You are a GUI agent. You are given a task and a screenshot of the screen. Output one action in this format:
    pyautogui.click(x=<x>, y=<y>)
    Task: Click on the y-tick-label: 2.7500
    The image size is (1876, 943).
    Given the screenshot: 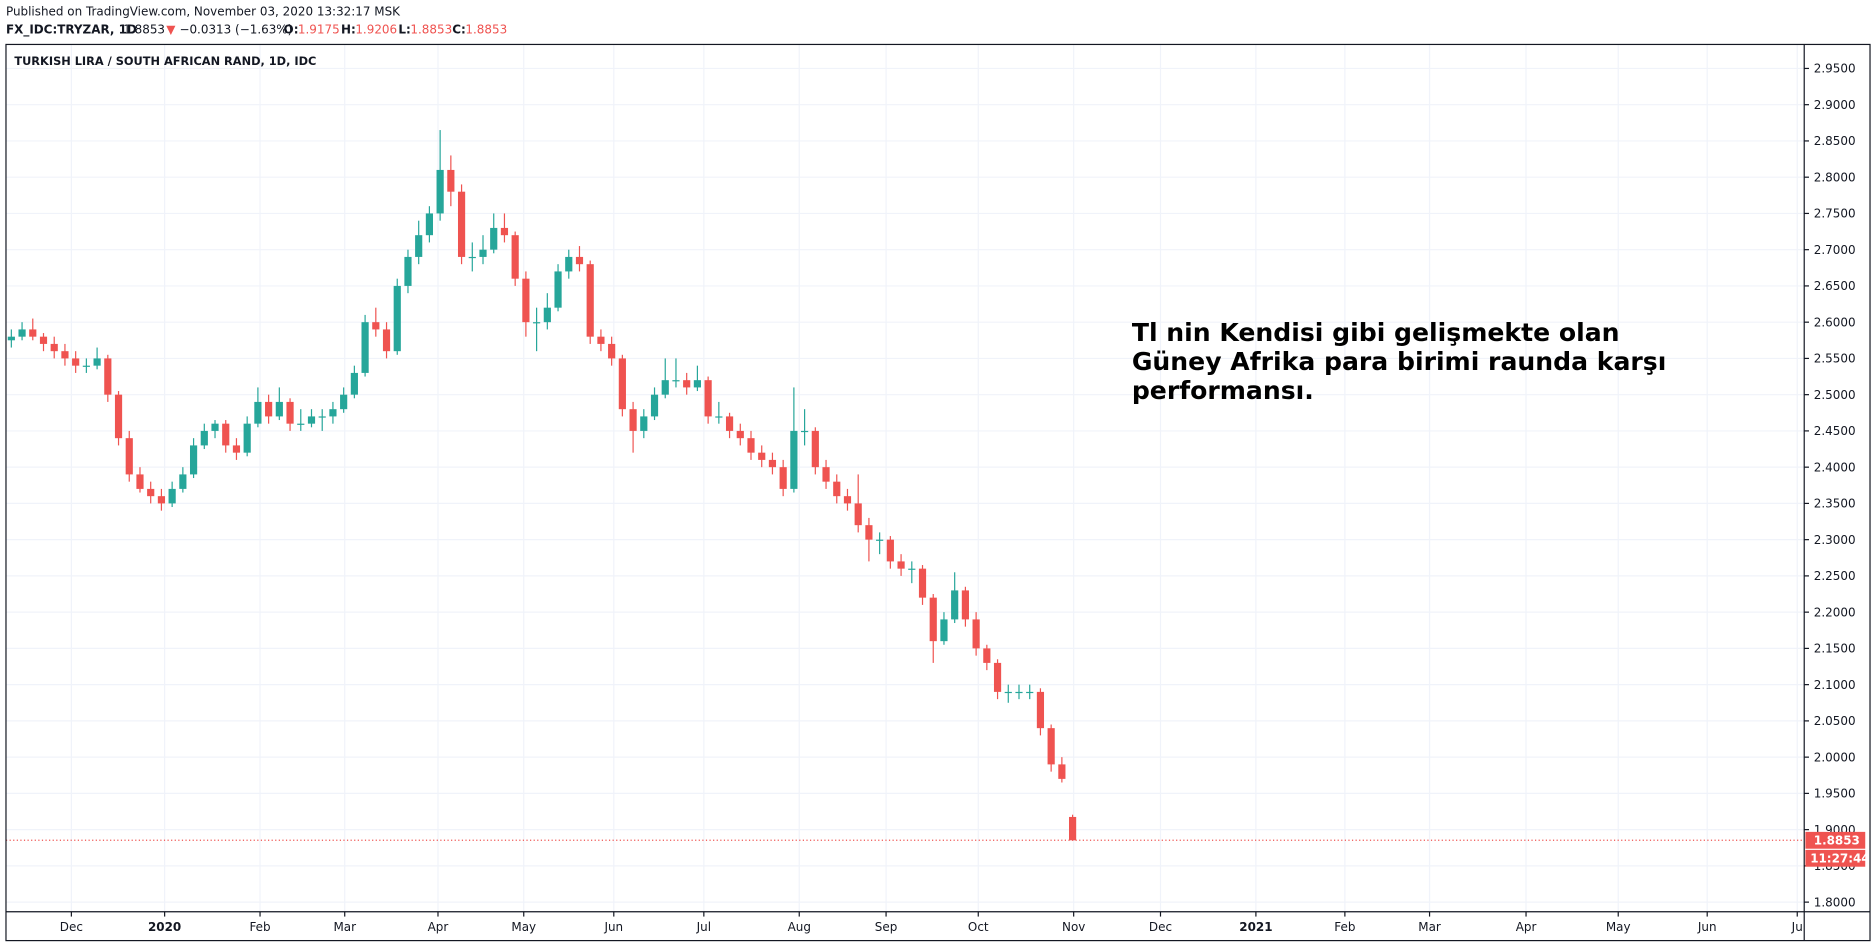 What is the action you would take?
    pyautogui.click(x=1835, y=214)
    